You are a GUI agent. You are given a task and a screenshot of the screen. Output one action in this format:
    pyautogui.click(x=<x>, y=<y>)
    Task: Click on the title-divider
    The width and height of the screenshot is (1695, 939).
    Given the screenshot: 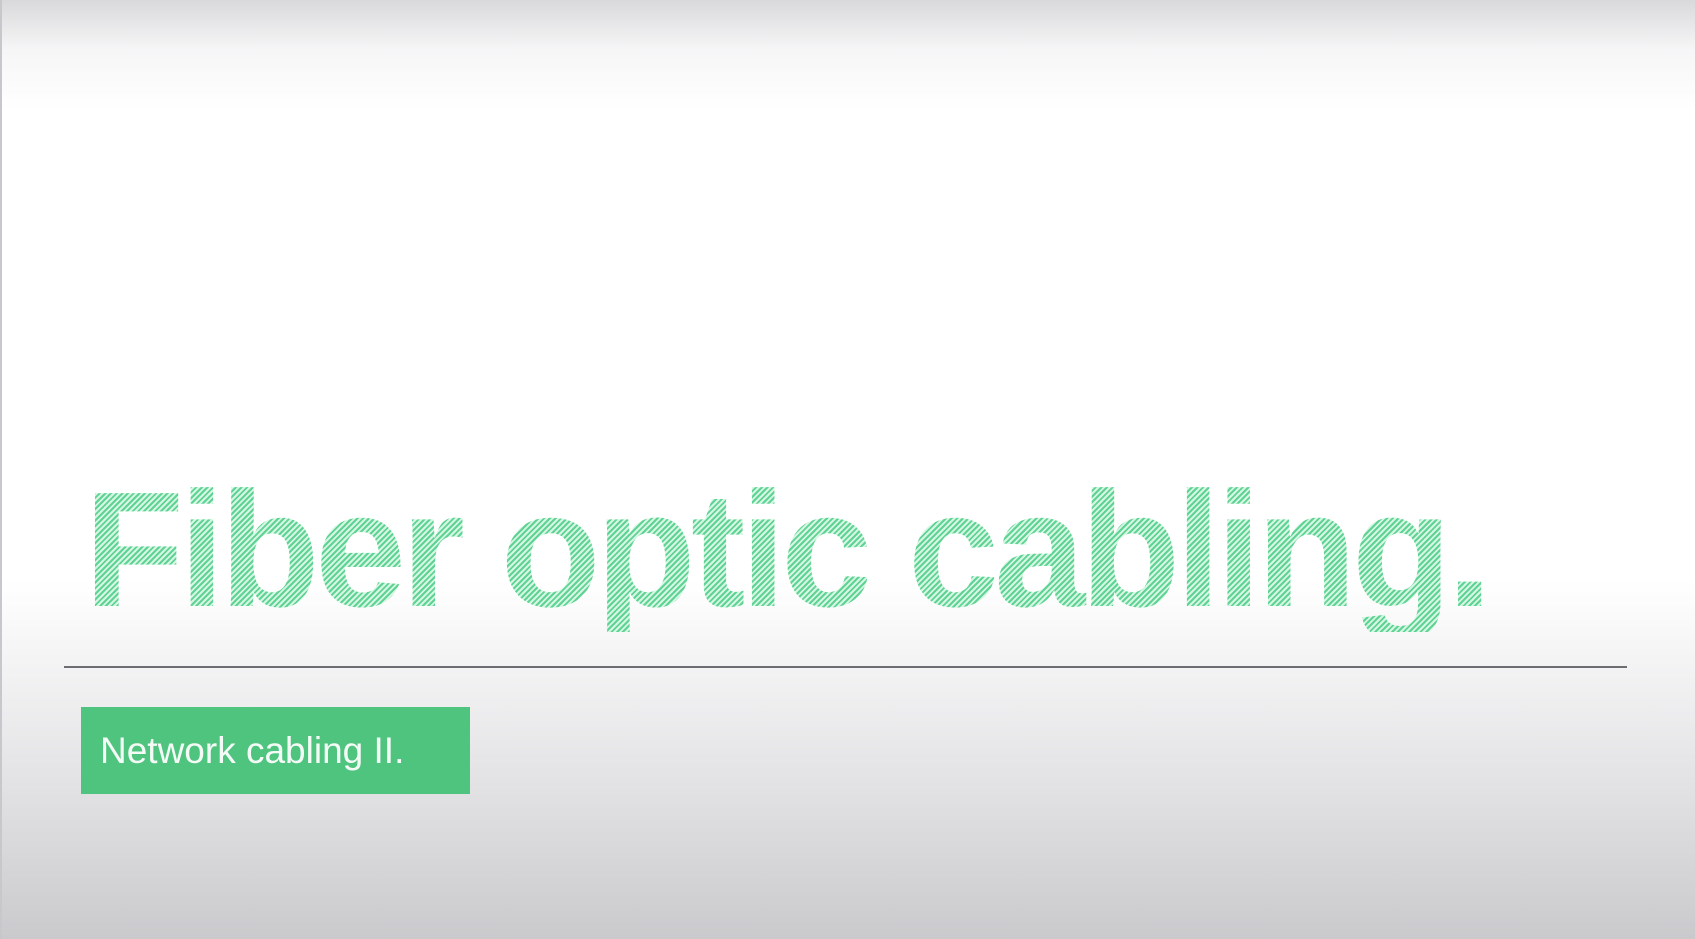 What is the action you would take?
    pyautogui.click(x=845, y=667)
    